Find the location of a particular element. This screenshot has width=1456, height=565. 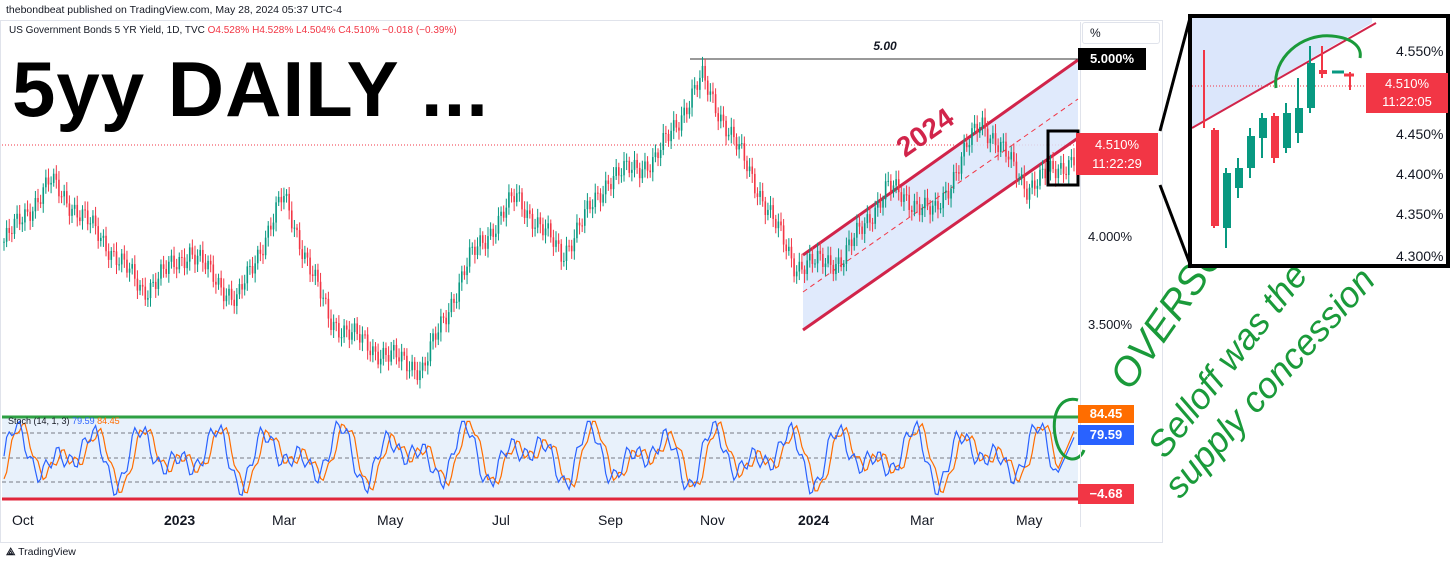

inset-channel-fill is located at coordinates (1282, 73).